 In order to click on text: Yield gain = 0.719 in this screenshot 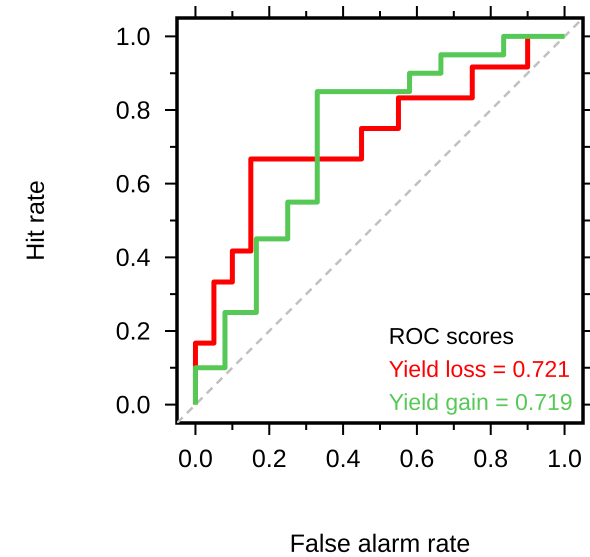, I will do `click(480, 404)`.